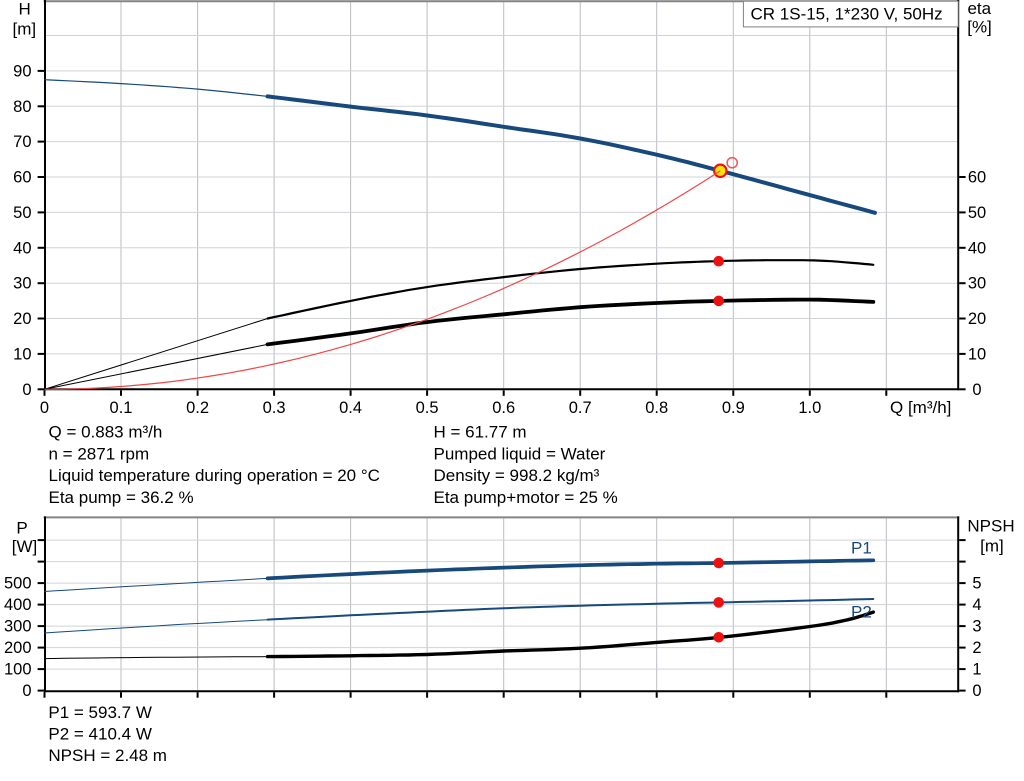 The width and height of the screenshot is (1024, 781). I want to click on svg-text: Pumped liquid = Water, so click(520, 453).